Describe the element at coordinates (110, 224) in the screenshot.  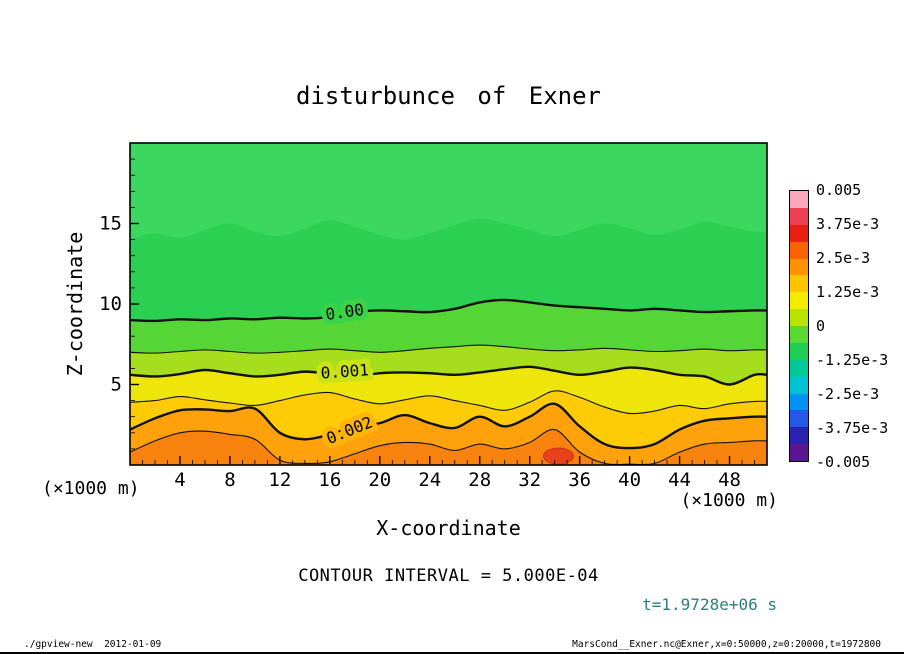
I see `z-tick-label: 15` at that location.